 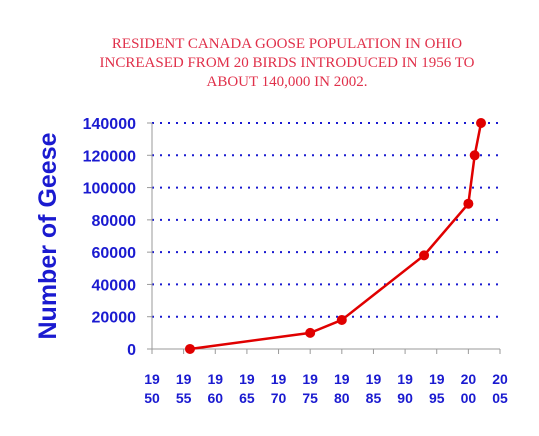 What do you see at coordinates (114, 285) in the screenshot?
I see `y-tick-label: 40000` at bounding box center [114, 285].